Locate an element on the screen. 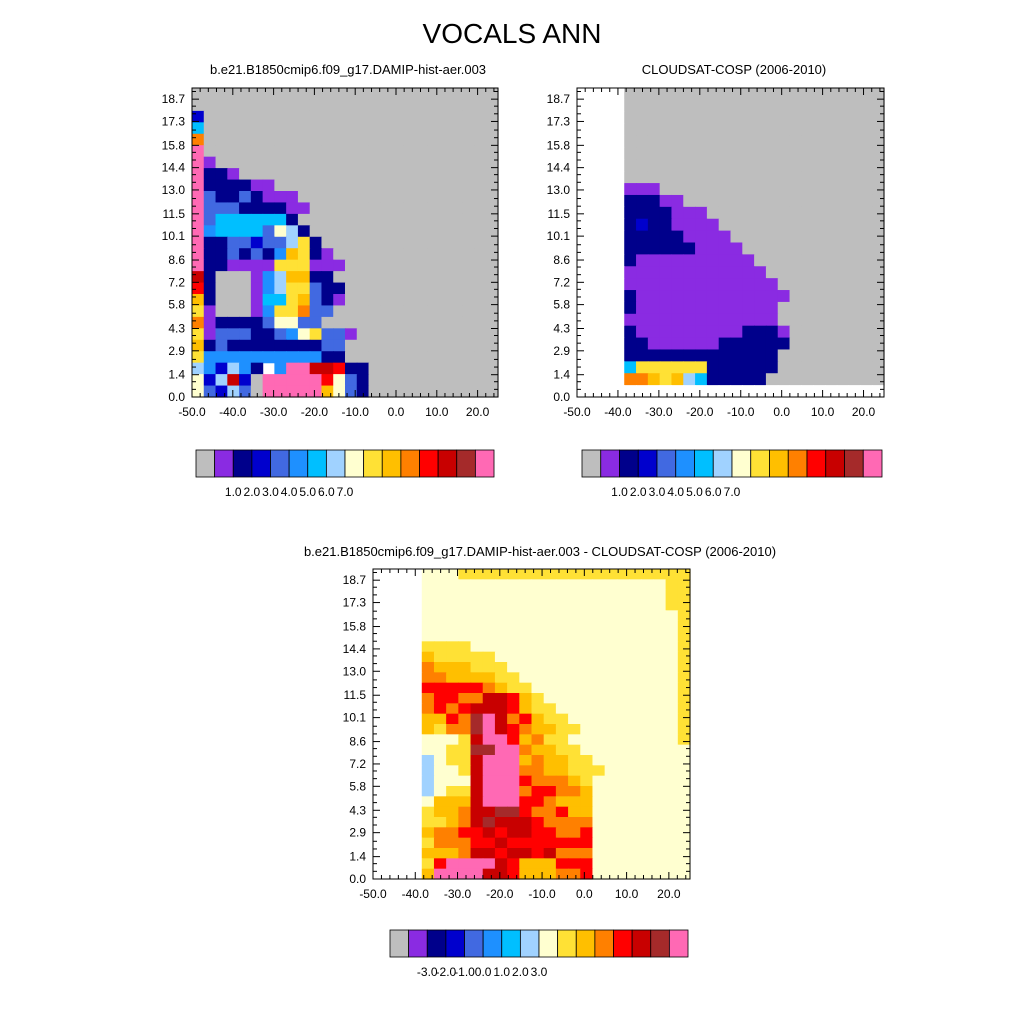  y-tick-label: 13.0 is located at coordinates (174, 190).